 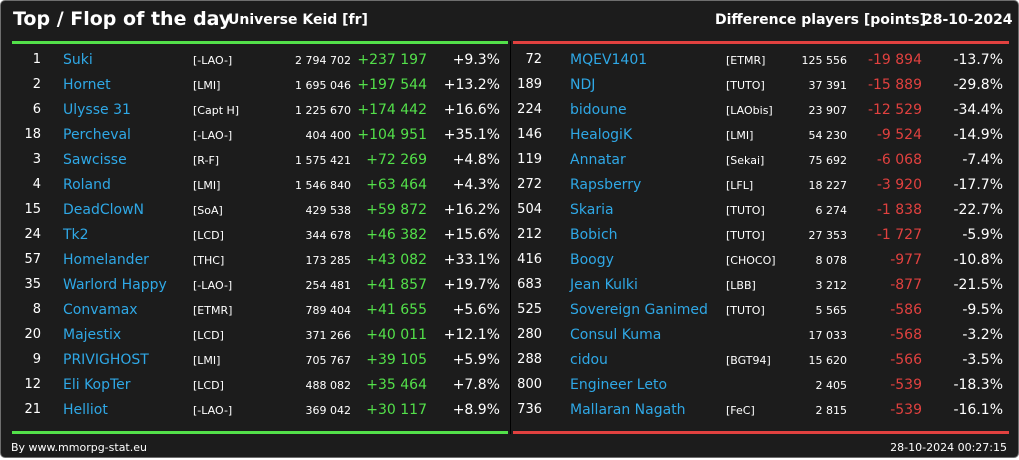 I want to click on player-points: 1 575 421, so click(x=323, y=160).